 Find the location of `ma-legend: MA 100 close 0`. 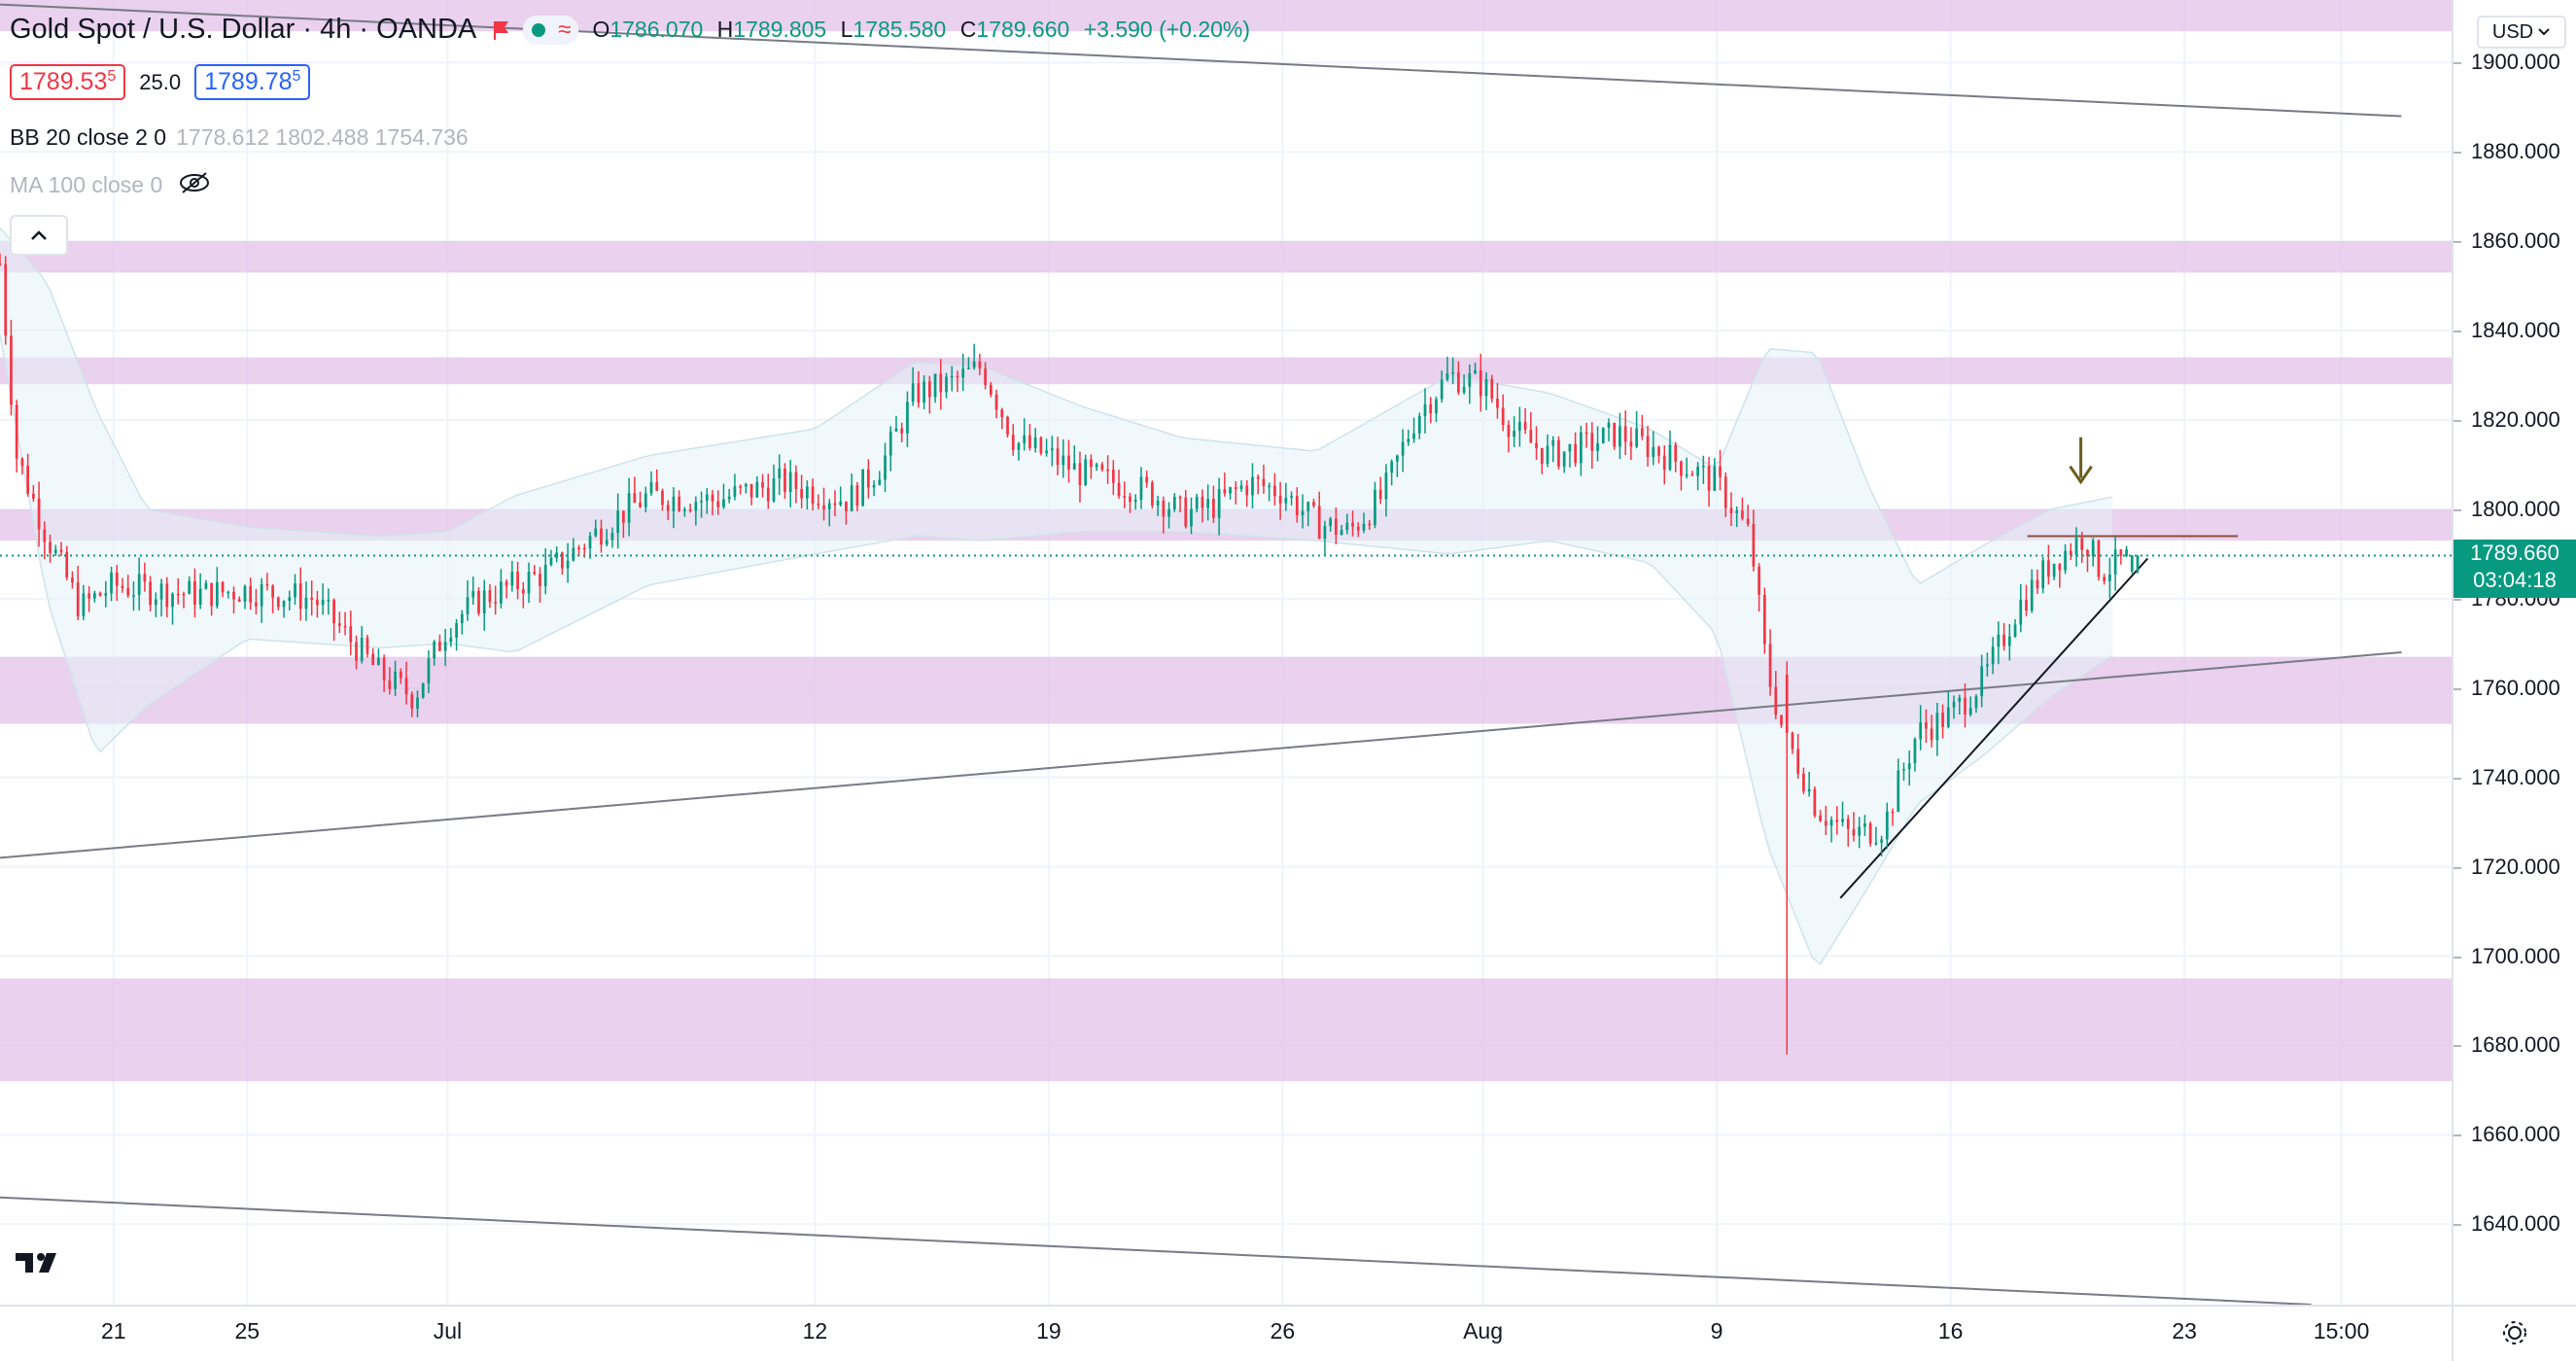

ma-legend: MA 100 close 0 is located at coordinates (111, 185).